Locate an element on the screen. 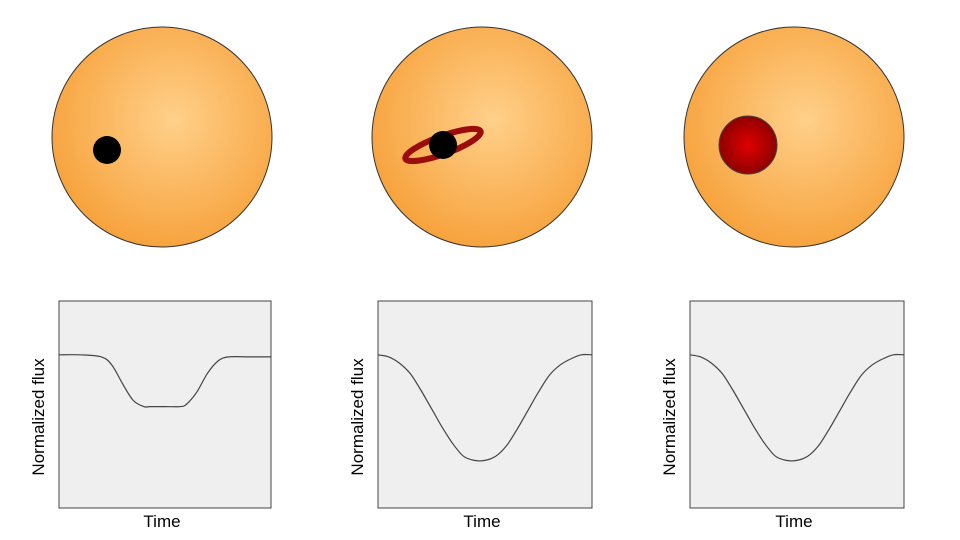 Image resolution: width=960 pixels, height=540 pixels. spot-disk is located at coordinates (748, 145).